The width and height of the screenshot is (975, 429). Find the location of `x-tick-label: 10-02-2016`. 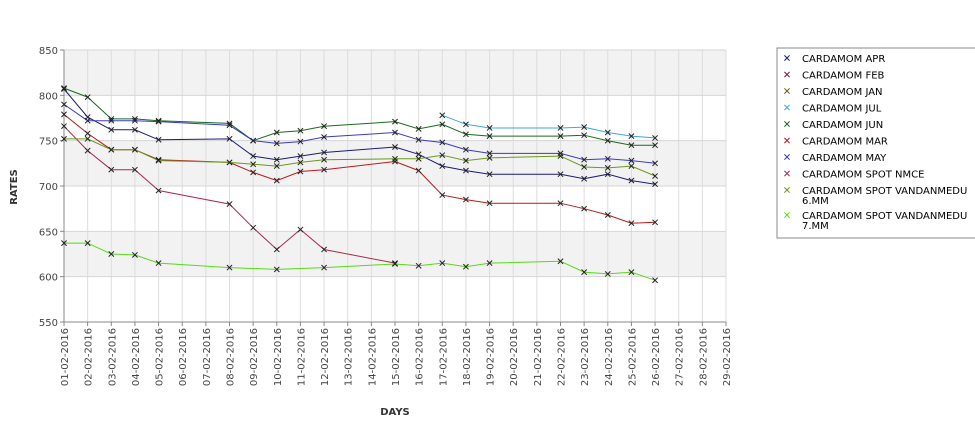

x-tick-label: 10-02-2016 is located at coordinates (278, 357).